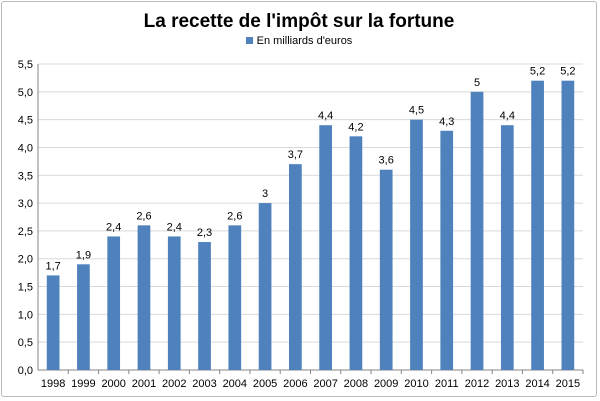  Describe the element at coordinates (144, 384) in the screenshot. I see `x-tick-label: 2001` at that location.